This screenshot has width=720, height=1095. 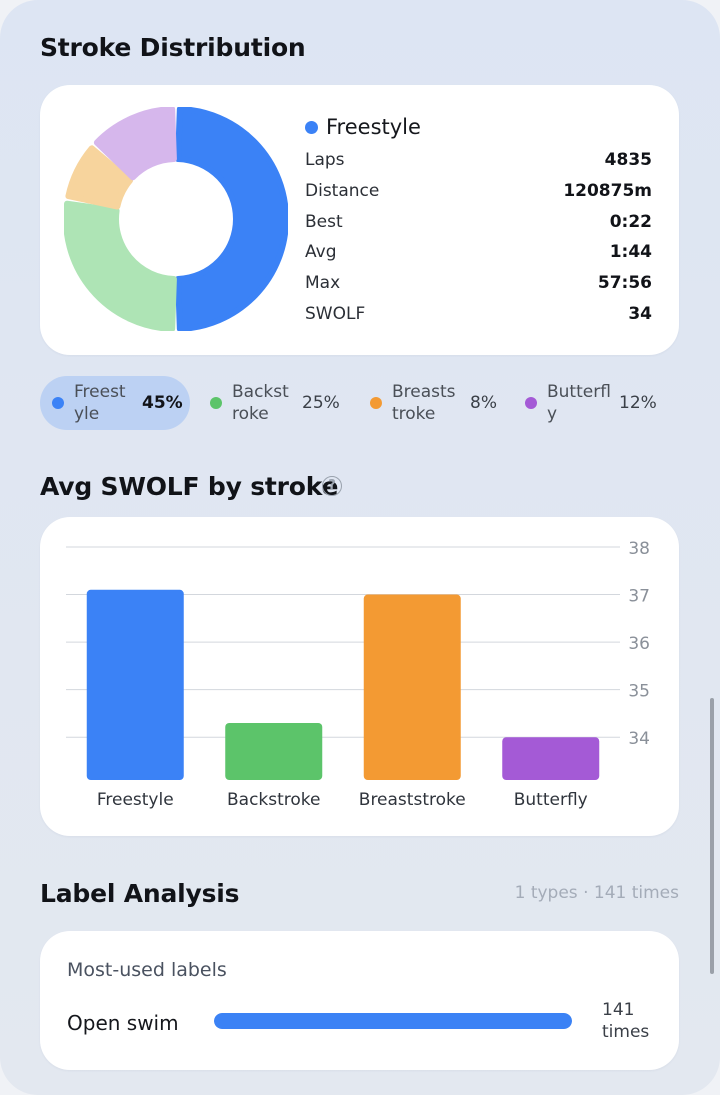 I want to click on stat-row-avg: Avg 1:44, so click(x=478, y=252).